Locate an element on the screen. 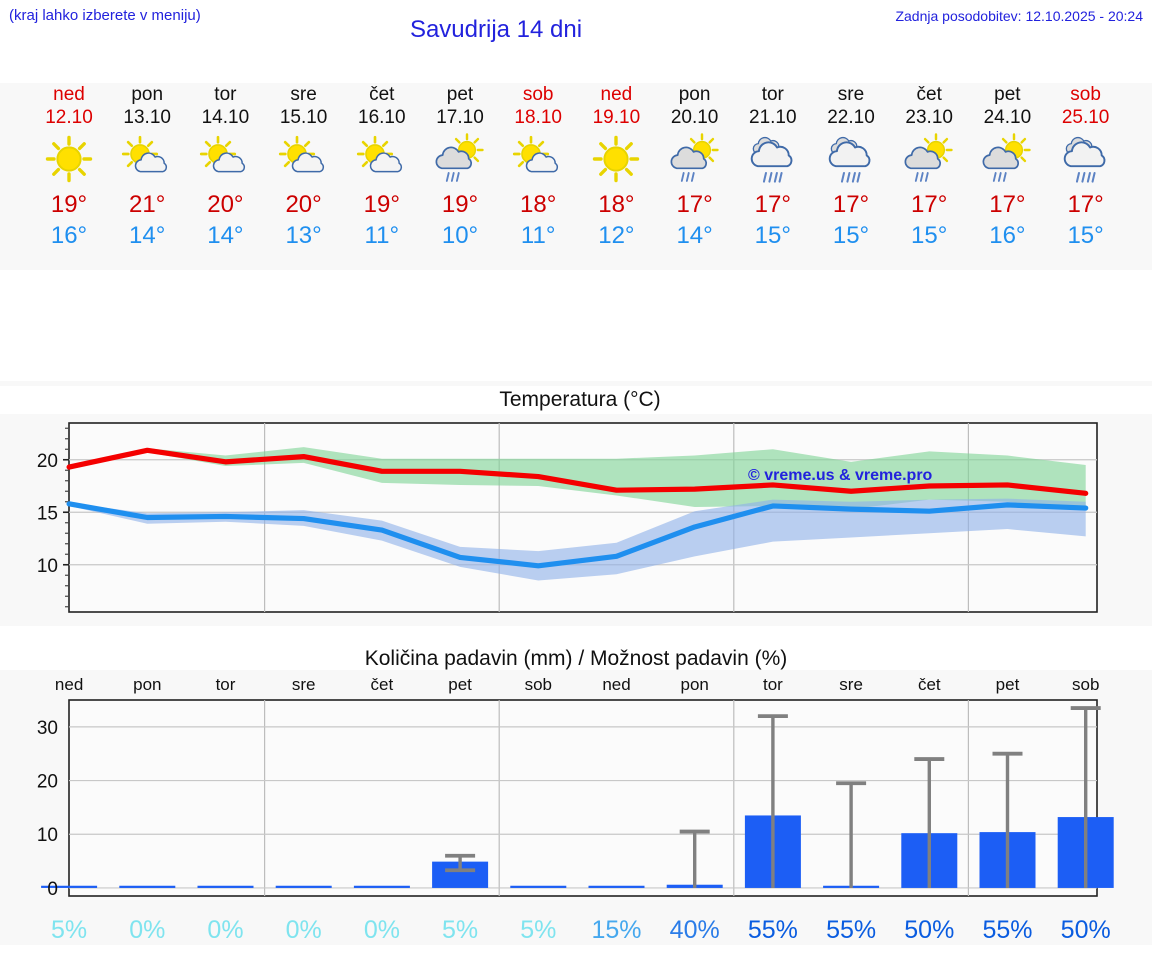 This screenshot has width=1152, height=975. precip-day-label: pon is located at coordinates (147, 684).